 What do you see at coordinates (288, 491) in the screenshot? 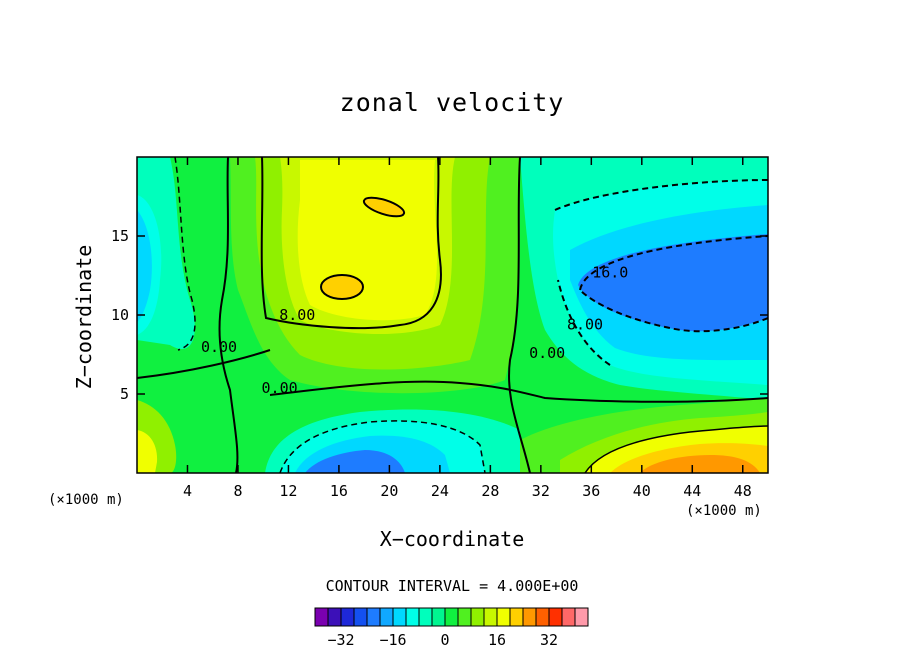
I see `x-tick-label: 12` at bounding box center [288, 491].